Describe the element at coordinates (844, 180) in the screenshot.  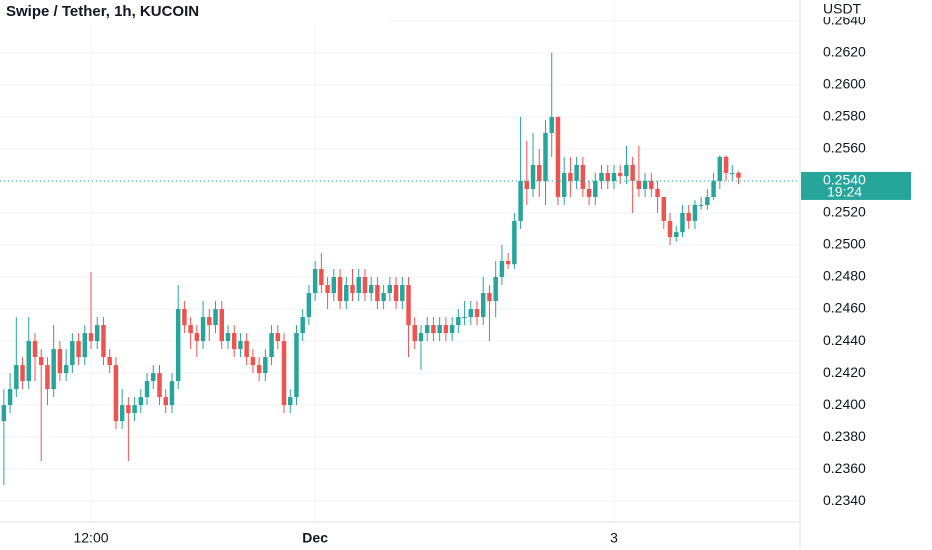
I see `price-label: 0.2540` at that location.